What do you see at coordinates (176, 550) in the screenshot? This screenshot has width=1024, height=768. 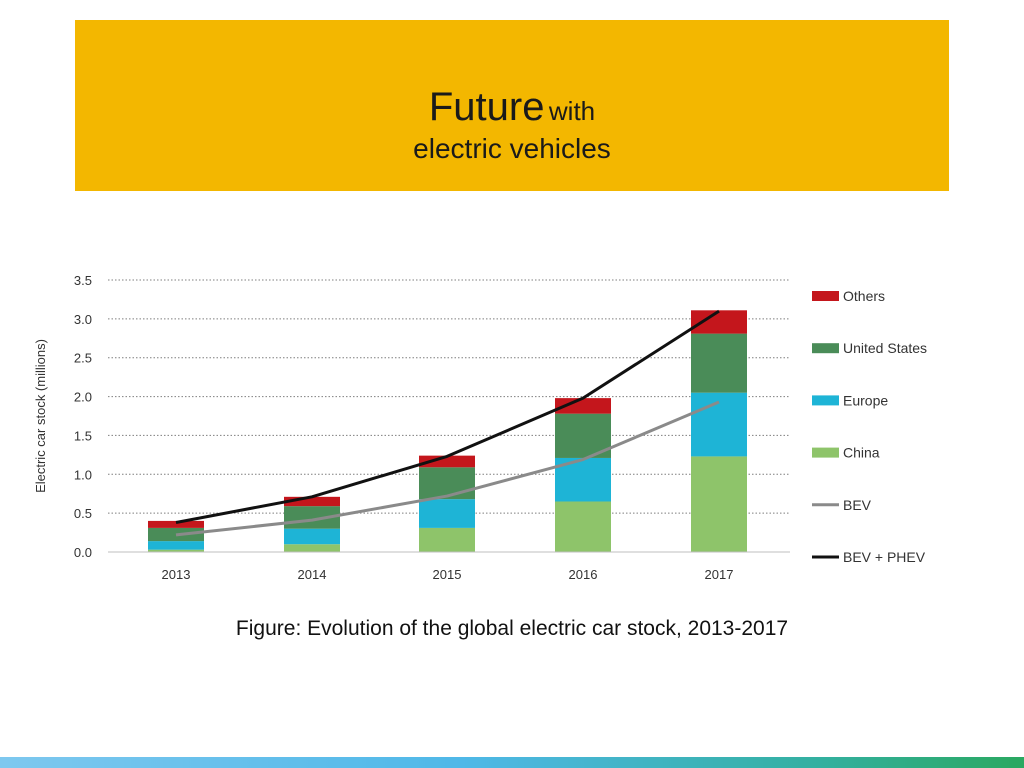 I see `bar-china-2013` at bounding box center [176, 550].